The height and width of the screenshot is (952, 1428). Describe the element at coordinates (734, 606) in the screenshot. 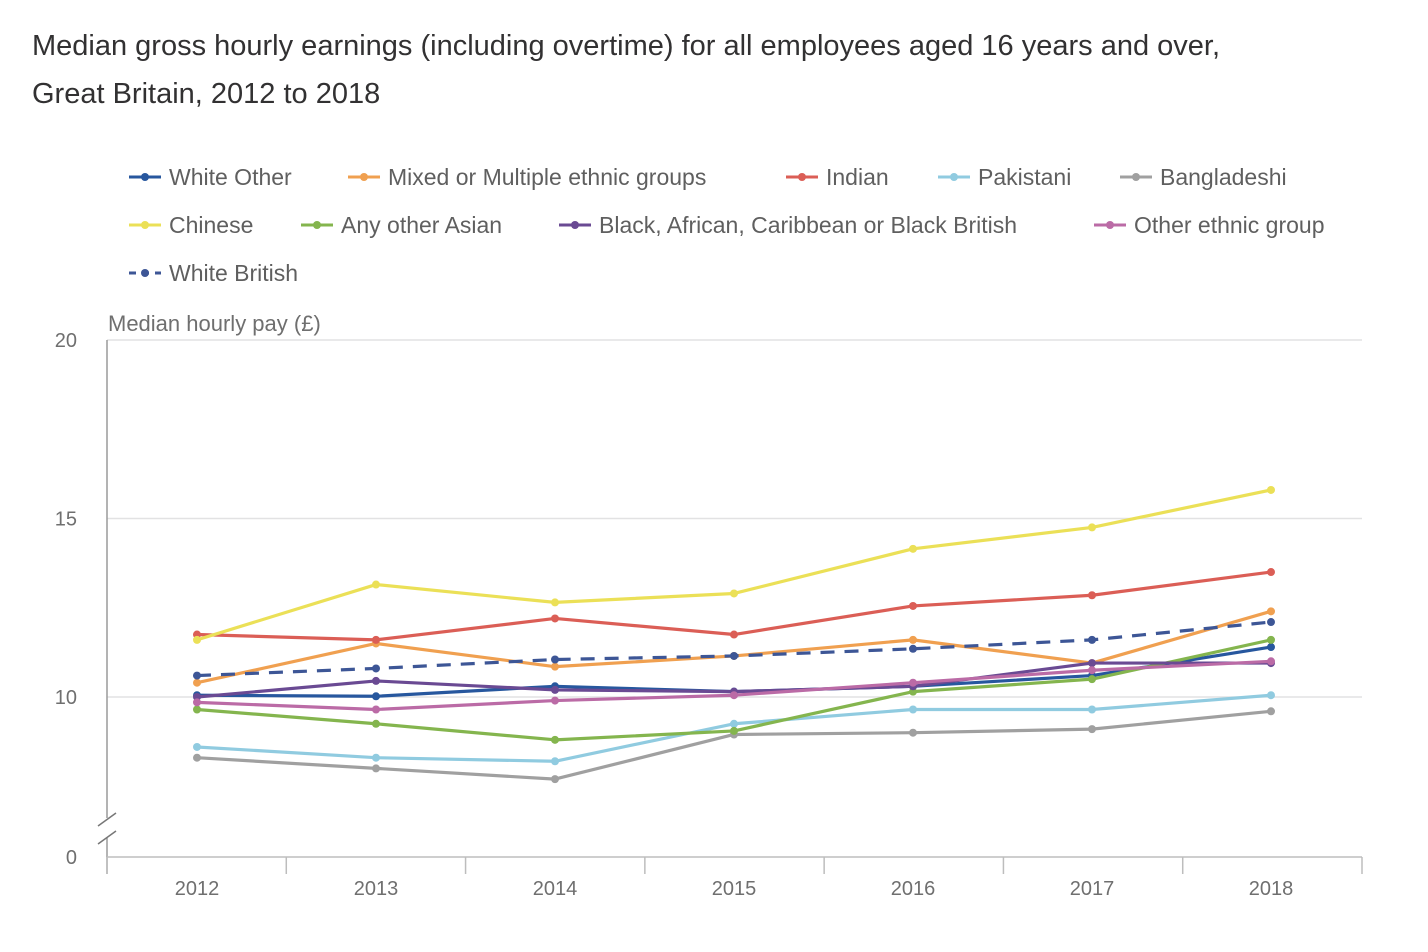

I see `series-line-indian` at that location.